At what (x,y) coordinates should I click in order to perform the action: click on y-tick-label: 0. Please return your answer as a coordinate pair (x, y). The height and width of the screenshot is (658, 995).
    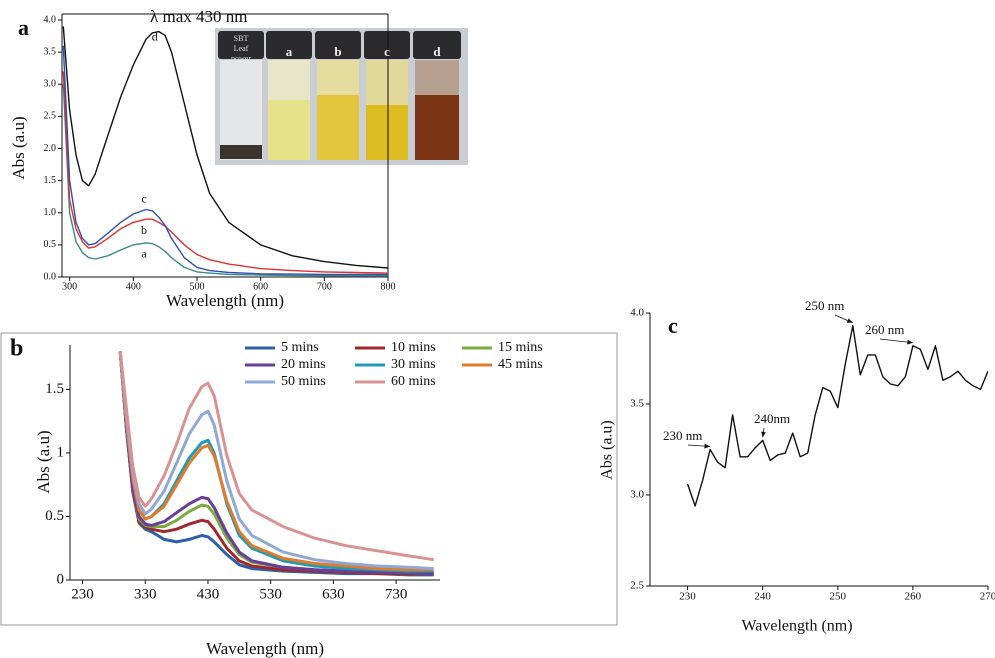
    Looking at the image, I should click on (61, 579).